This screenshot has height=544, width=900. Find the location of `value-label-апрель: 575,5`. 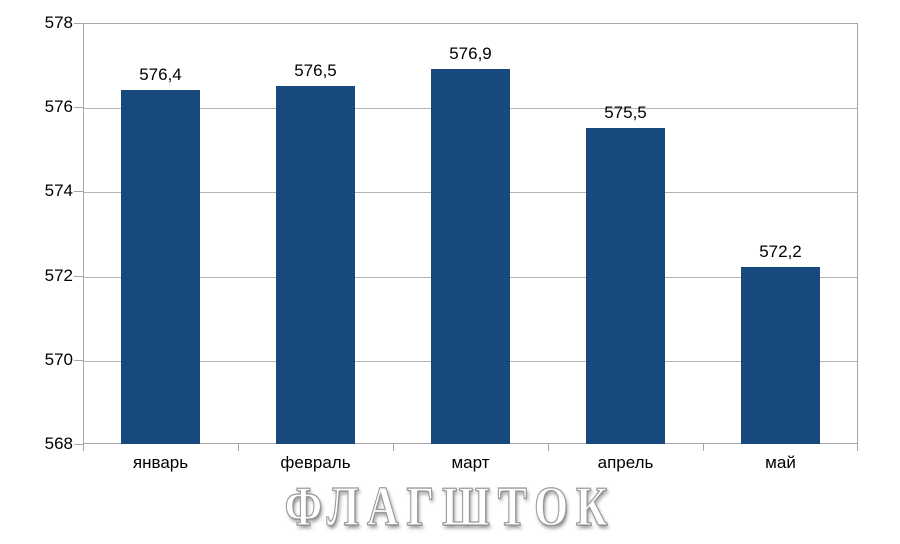

value-label-апрель: 575,5 is located at coordinates (625, 113).